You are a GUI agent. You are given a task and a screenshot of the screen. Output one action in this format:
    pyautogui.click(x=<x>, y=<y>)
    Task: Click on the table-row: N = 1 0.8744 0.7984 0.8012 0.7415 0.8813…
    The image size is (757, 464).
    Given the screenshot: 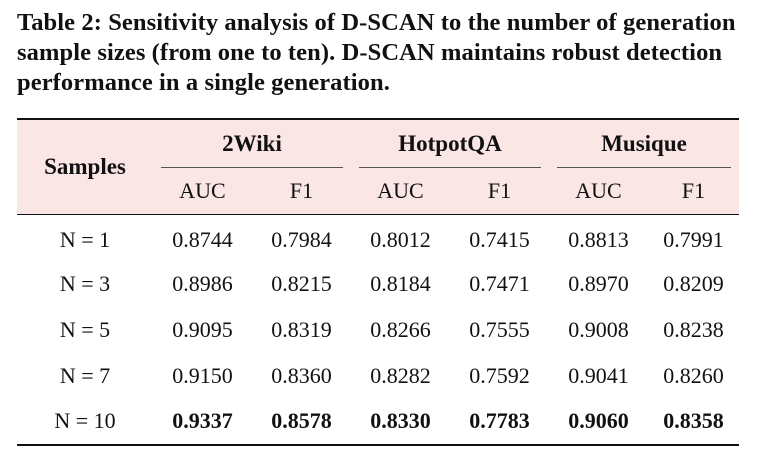 What is the action you would take?
    pyautogui.click(x=378, y=238)
    